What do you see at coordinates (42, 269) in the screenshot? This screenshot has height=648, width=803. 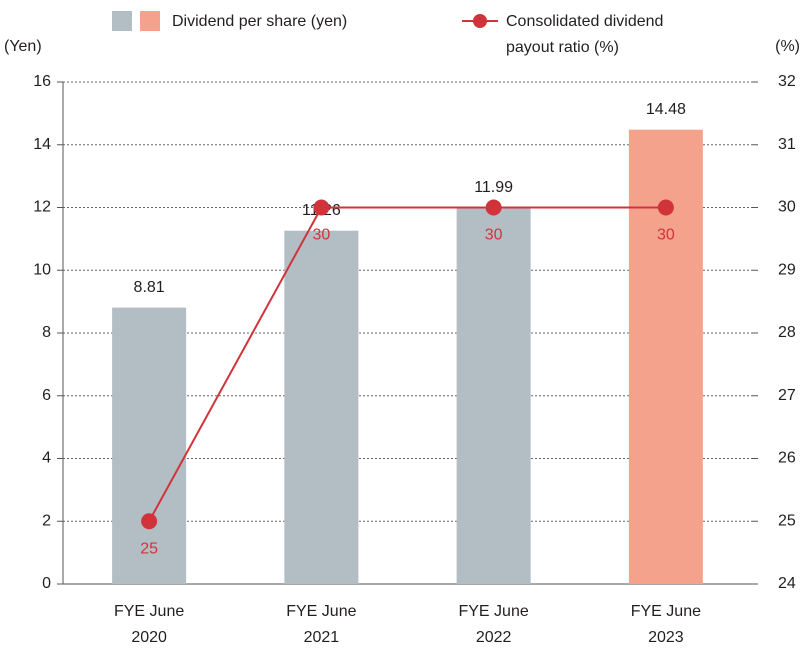 I see `y-tick-label: 10` at bounding box center [42, 269].